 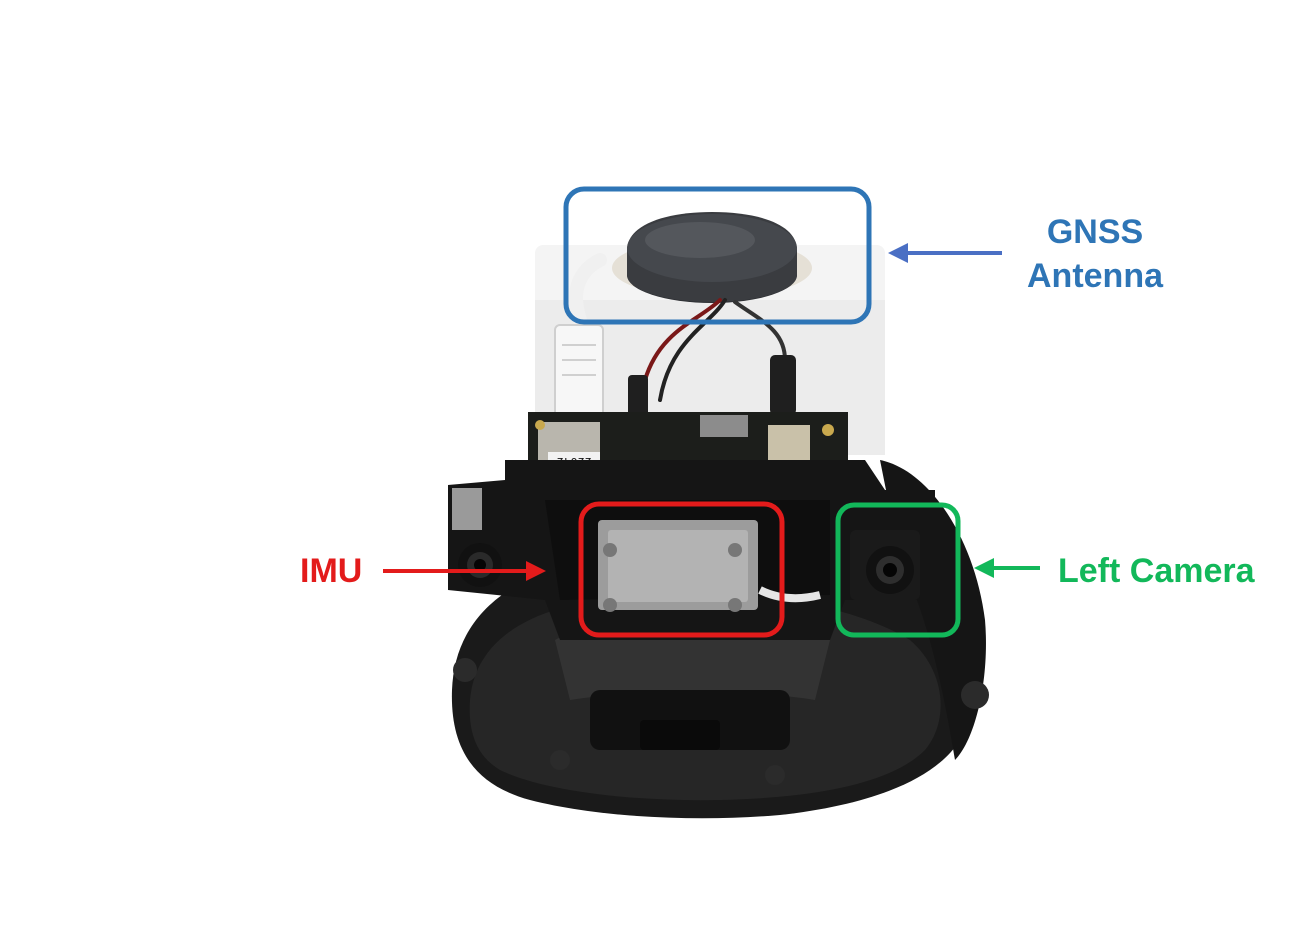 I want to click on gnss-label-line1: GNSS, so click(x=1095, y=232).